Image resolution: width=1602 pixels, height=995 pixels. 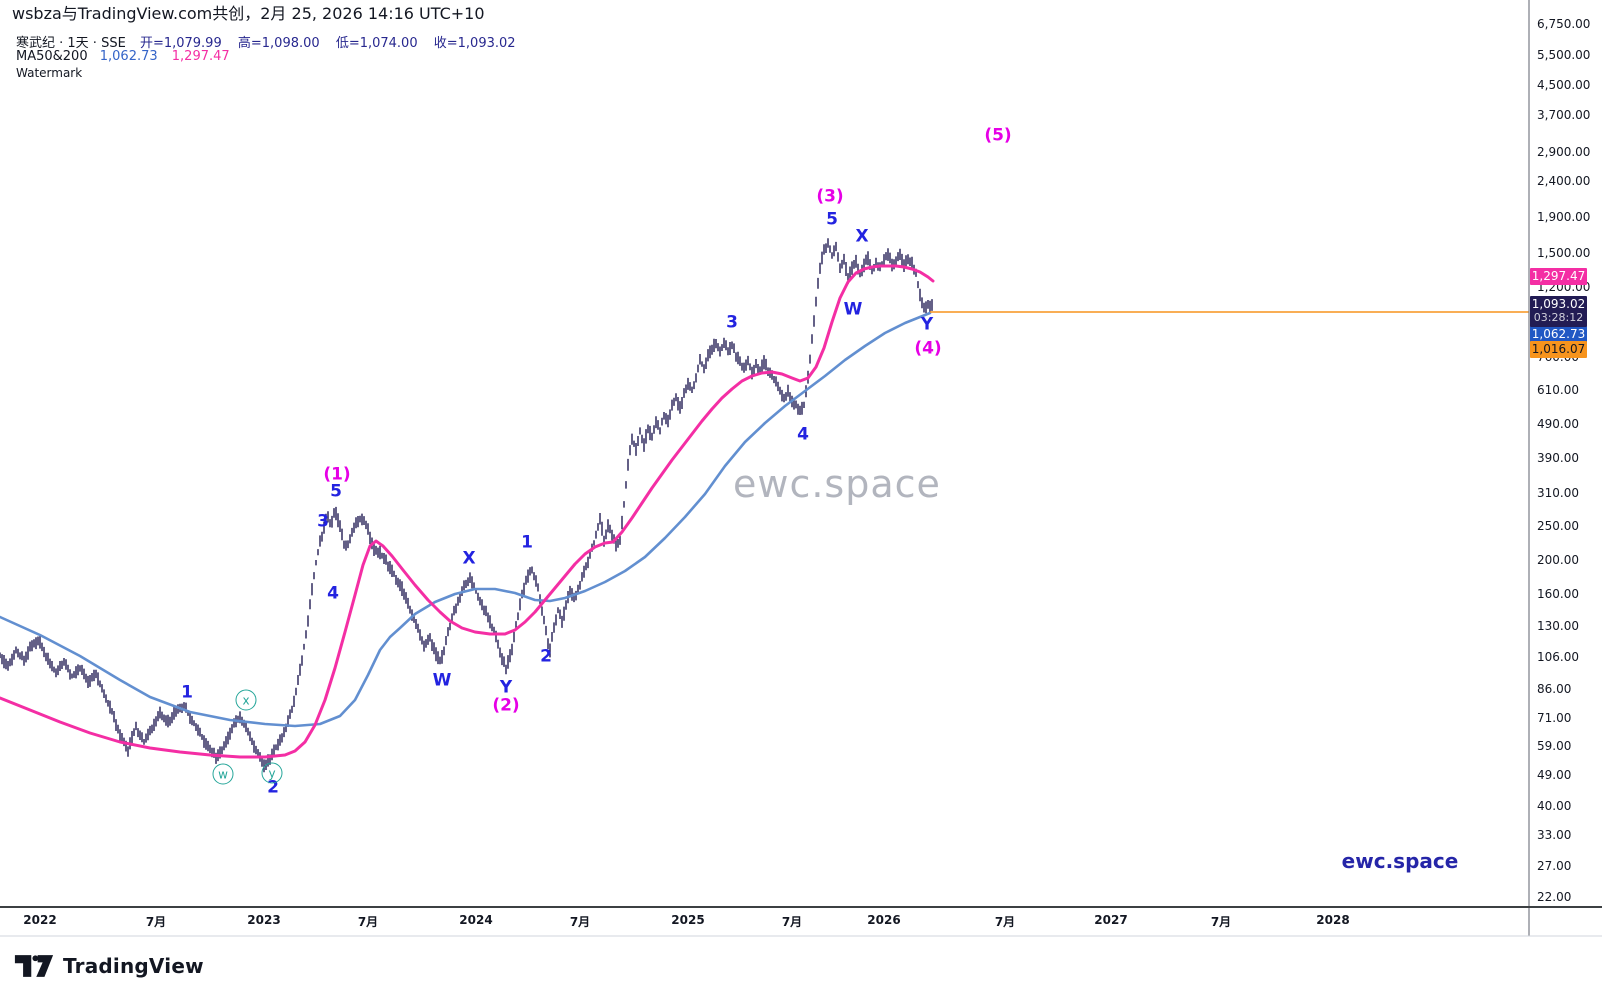 What do you see at coordinates (1558, 626) in the screenshot?
I see `price-tick-label: 130.00` at bounding box center [1558, 626].